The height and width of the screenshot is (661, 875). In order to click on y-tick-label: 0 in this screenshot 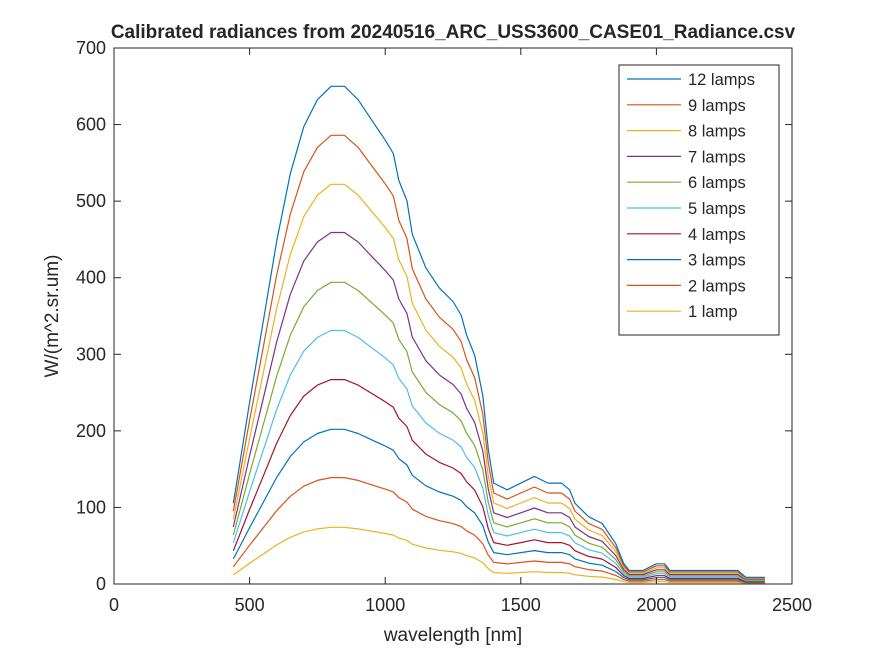, I will do `click(101, 584)`.